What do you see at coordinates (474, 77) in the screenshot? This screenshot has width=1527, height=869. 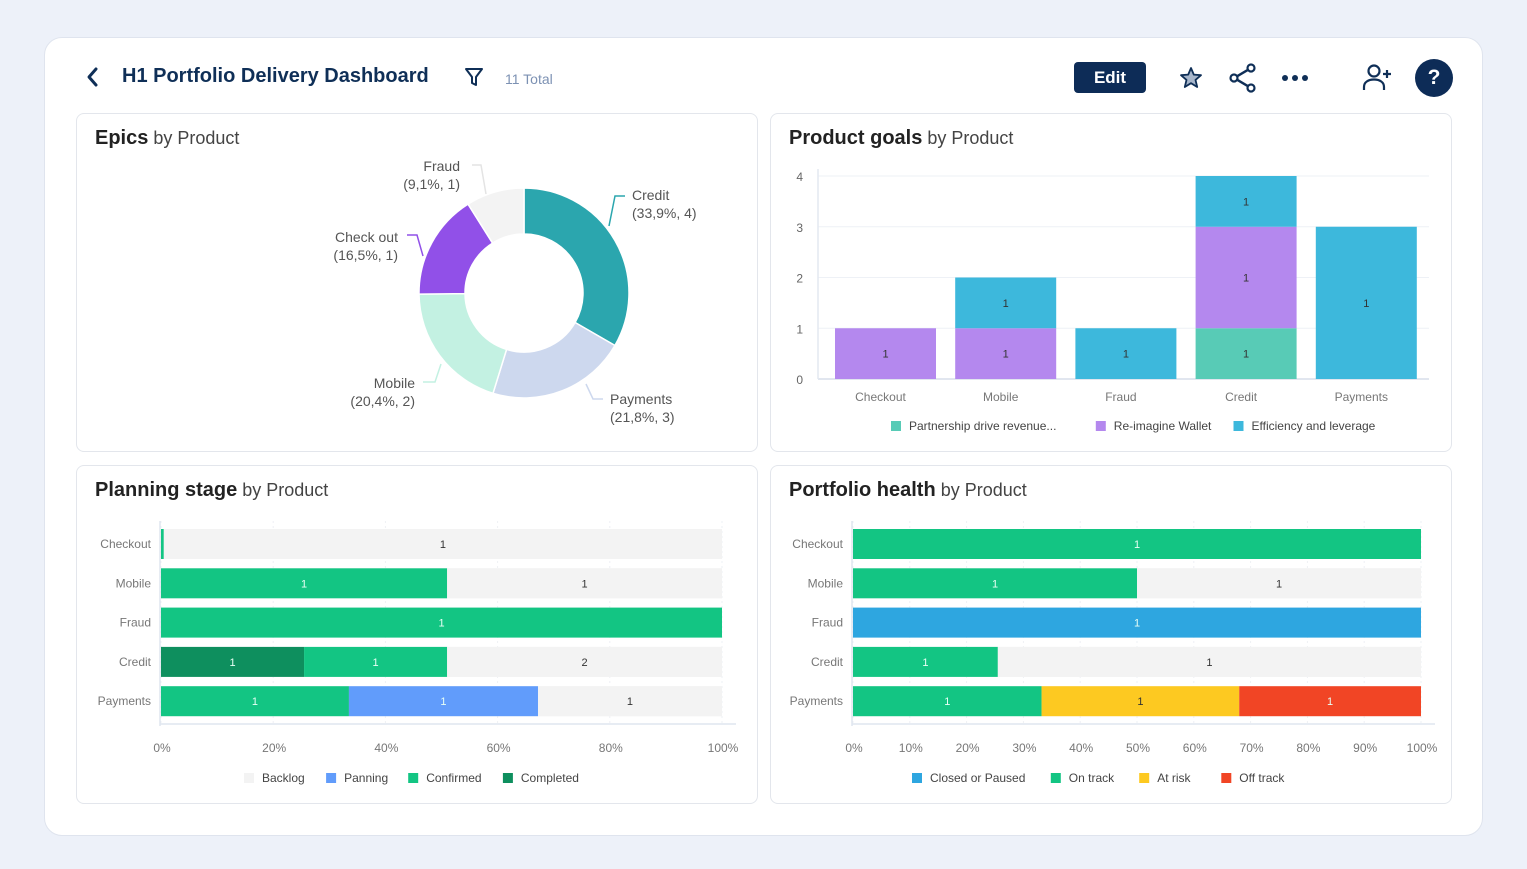 I see `filter-icon` at bounding box center [474, 77].